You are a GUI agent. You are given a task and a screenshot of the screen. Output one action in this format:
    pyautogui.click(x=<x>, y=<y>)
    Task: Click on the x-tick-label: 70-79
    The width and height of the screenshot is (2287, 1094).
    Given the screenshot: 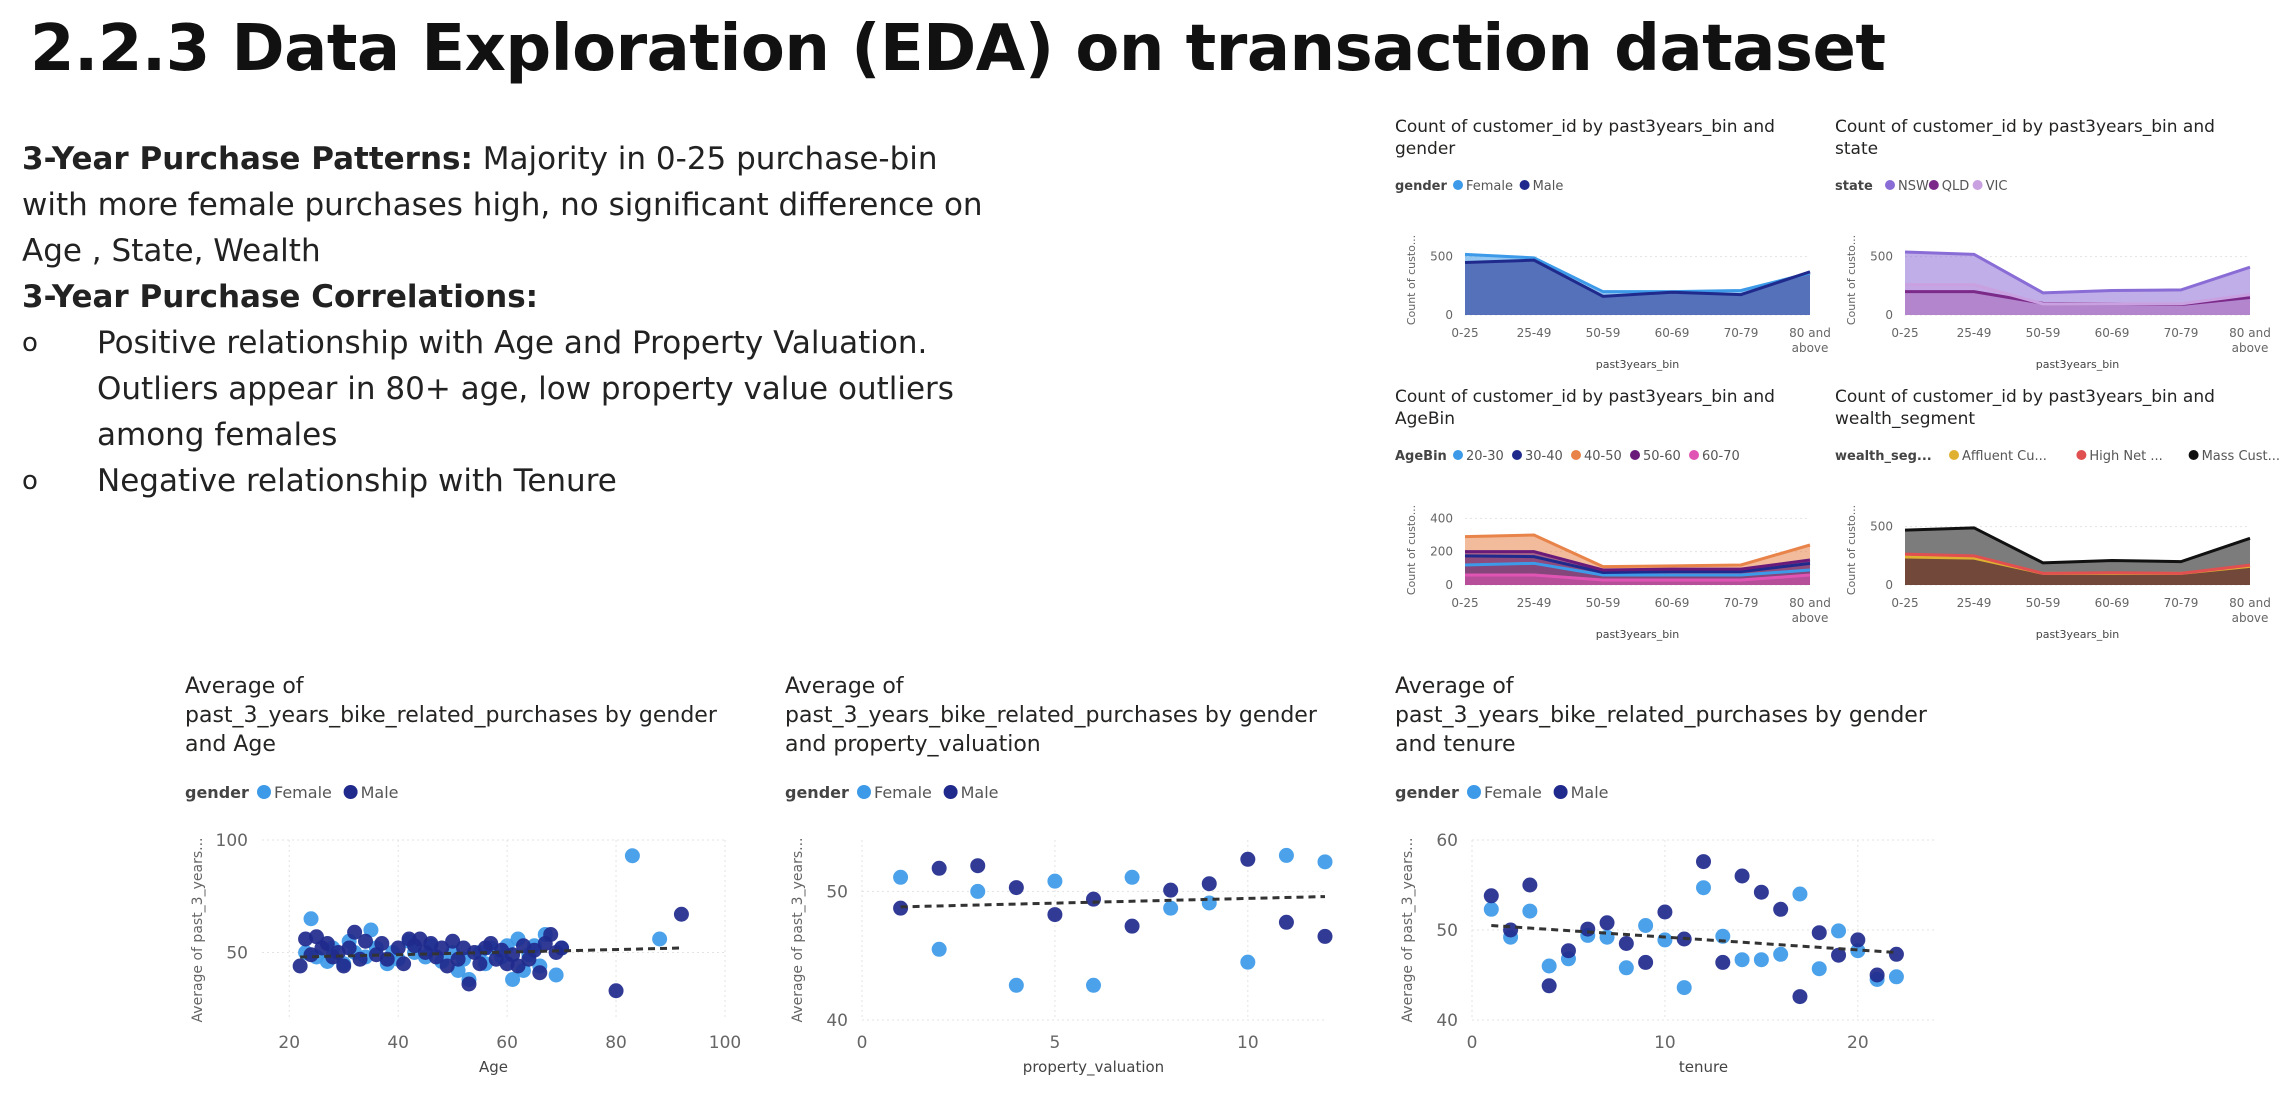 What is the action you would take?
    pyautogui.click(x=1741, y=333)
    